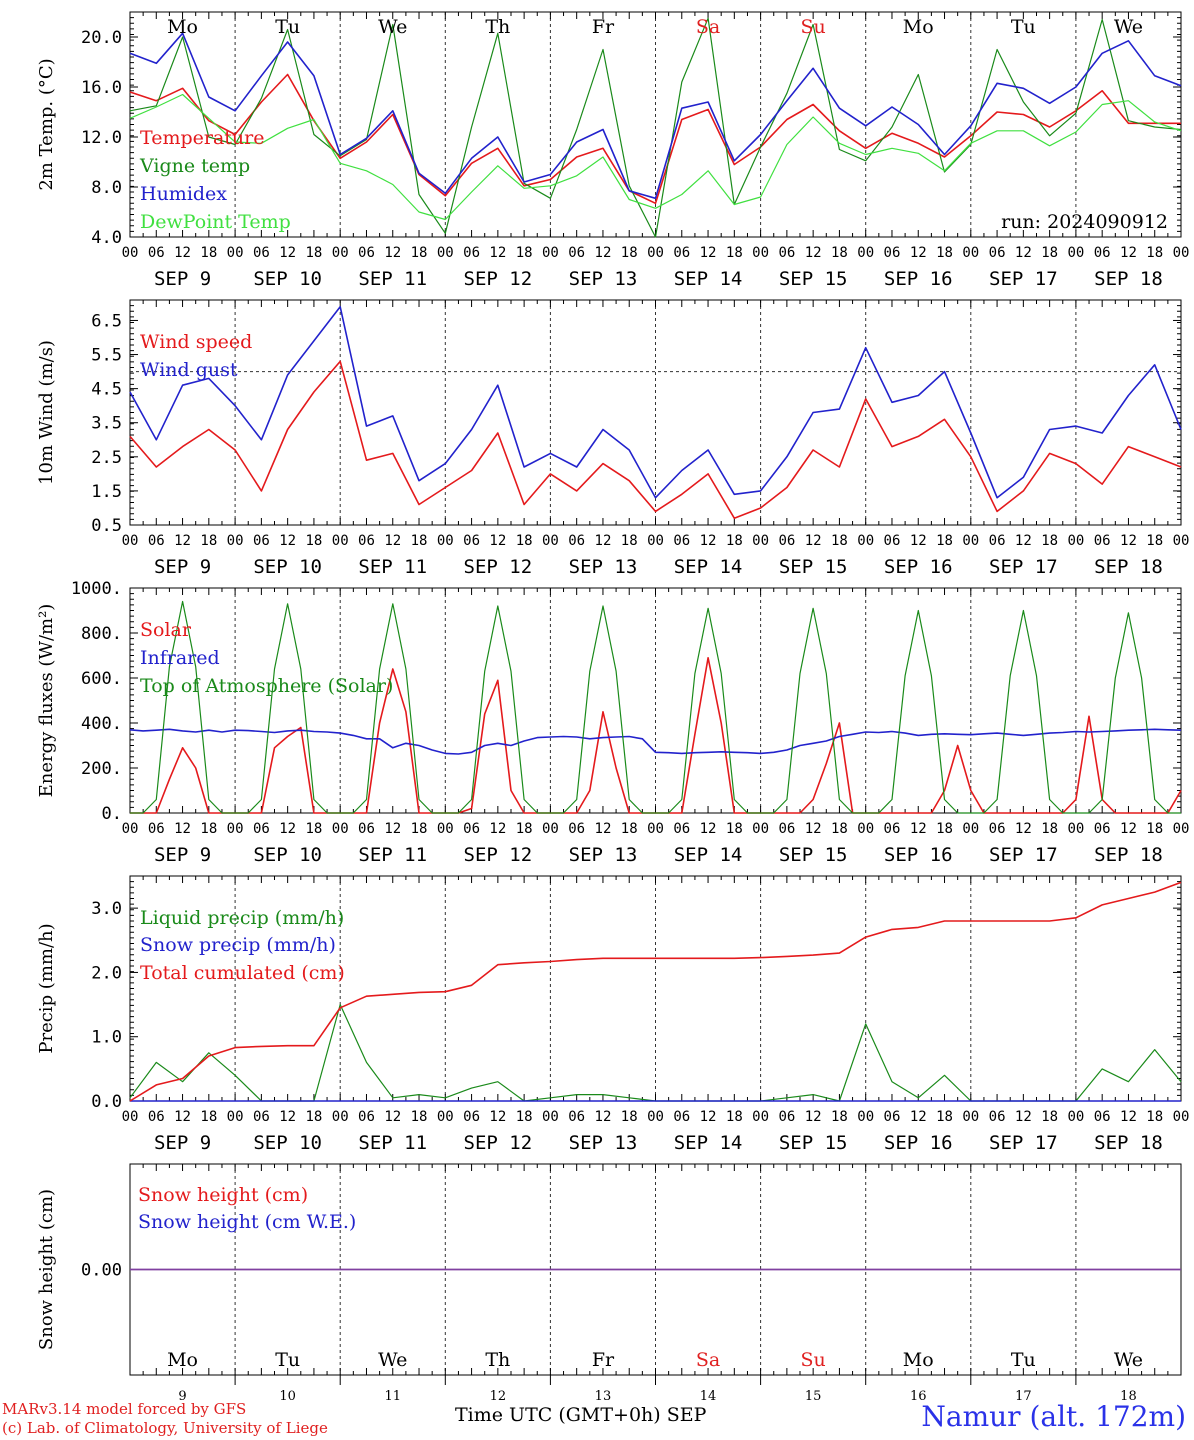  Describe the element at coordinates (46, 701) in the screenshot. I see `y-axis-label: Energy fluxes (W/m²)` at that location.